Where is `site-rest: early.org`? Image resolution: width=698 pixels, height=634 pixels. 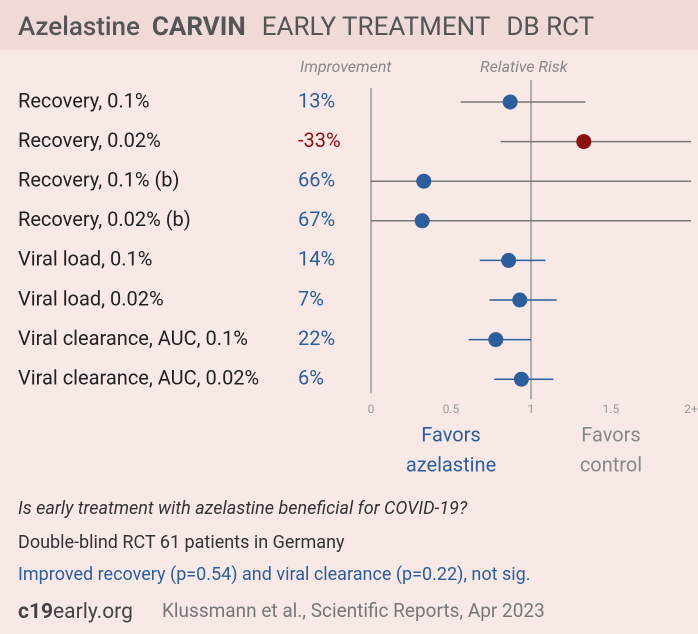
site-rest: early.org is located at coordinates (93, 612).